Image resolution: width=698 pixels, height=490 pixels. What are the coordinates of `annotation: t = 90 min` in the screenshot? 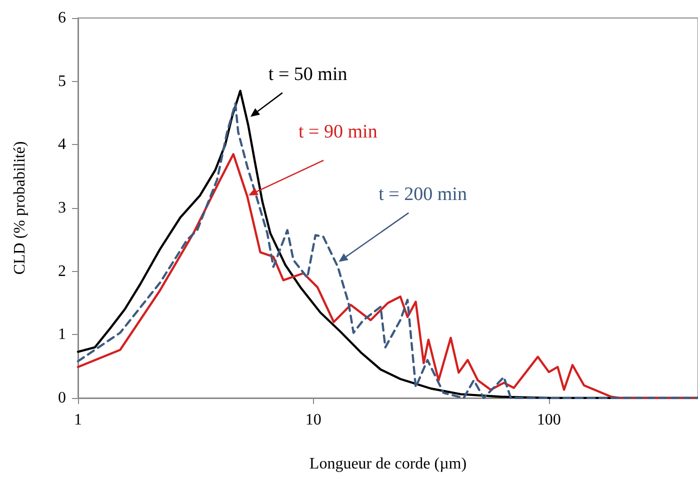 It's located at (338, 131).